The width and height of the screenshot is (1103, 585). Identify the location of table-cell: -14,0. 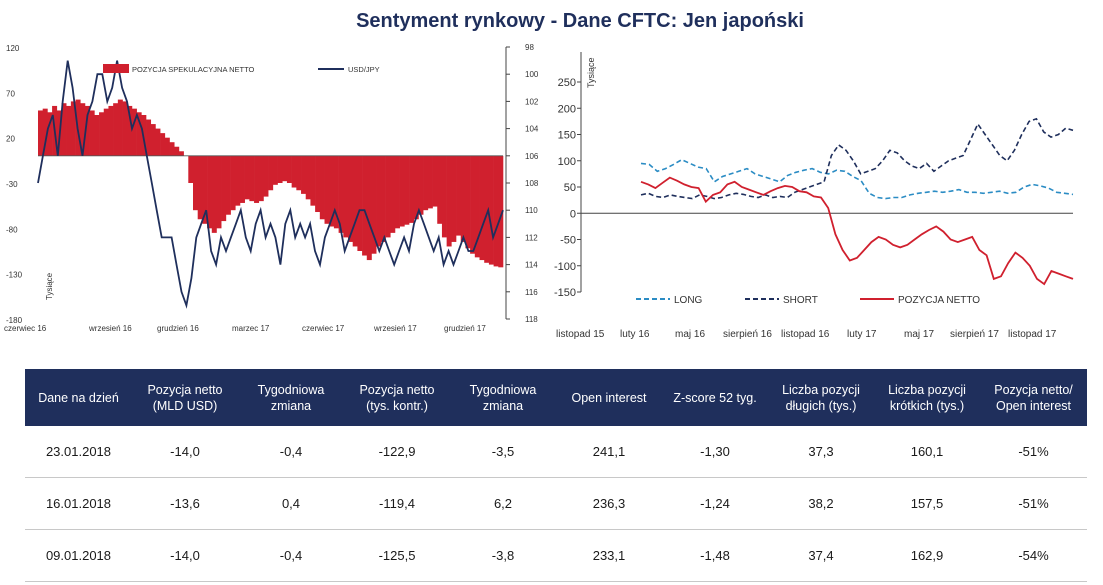
(185, 452).